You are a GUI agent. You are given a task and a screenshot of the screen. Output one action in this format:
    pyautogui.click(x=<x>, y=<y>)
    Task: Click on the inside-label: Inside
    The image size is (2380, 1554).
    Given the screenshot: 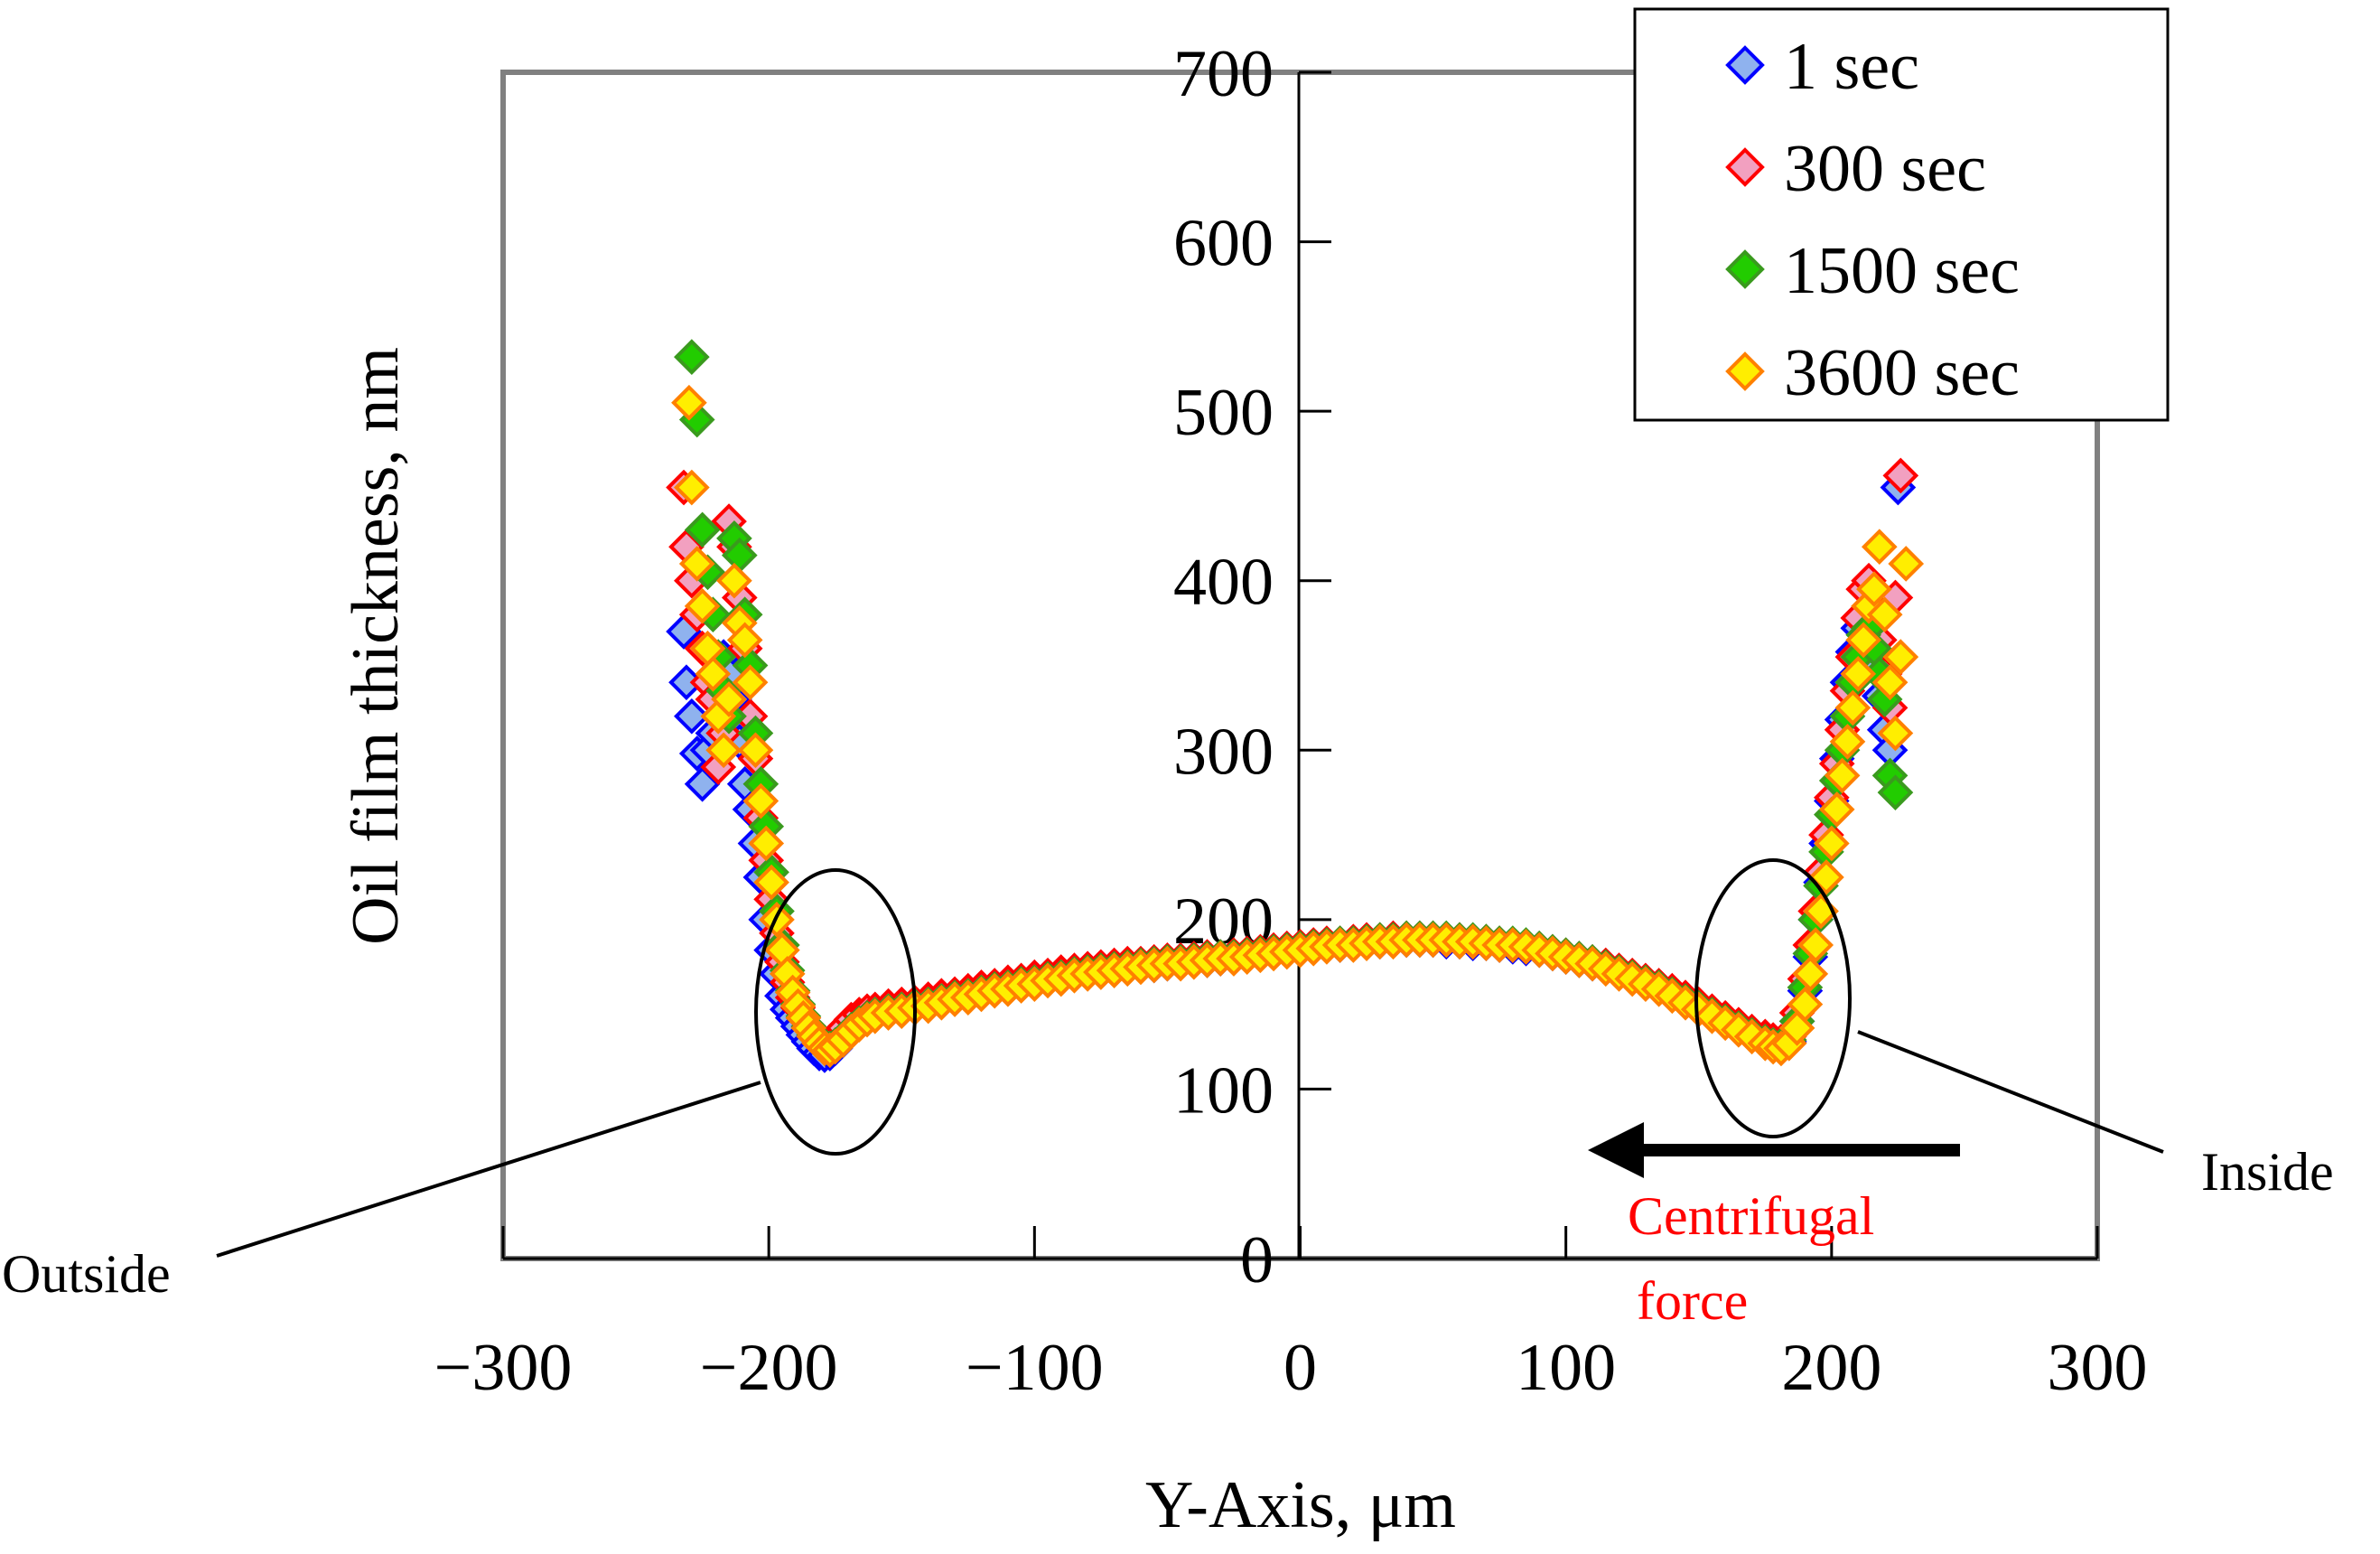 What is the action you would take?
    pyautogui.click(x=2268, y=1172)
    